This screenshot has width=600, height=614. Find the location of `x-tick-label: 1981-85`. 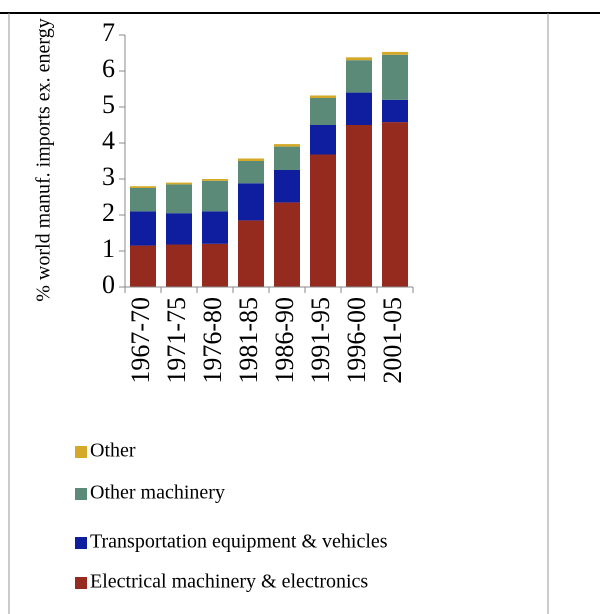

x-tick-label: 1981-85 is located at coordinates (248, 340).